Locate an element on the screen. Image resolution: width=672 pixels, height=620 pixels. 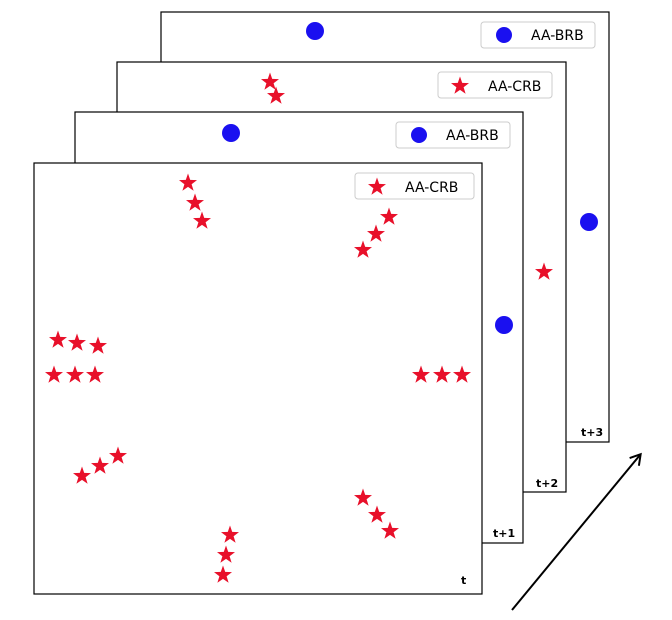
arrow-up-right-icon is located at coordinates (576, 531).